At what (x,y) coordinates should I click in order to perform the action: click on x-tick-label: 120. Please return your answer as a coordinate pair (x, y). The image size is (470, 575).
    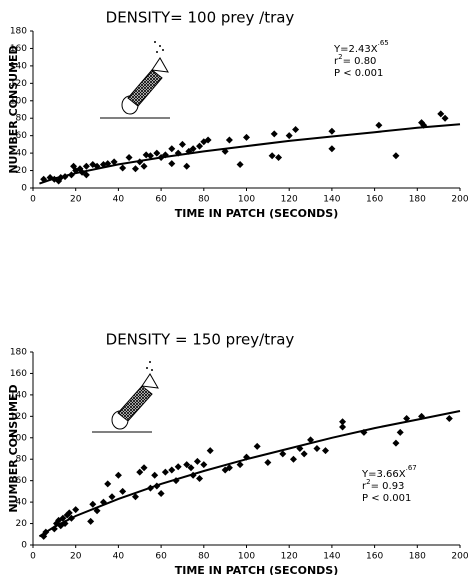
    Looking at the image, I should click on (289, 200).